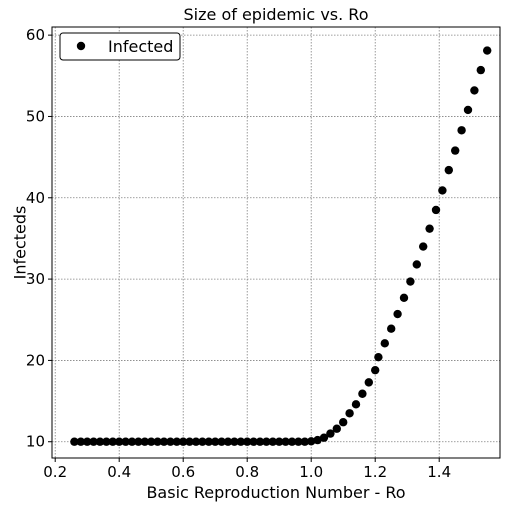  Describe the element at coordinates (35, 279) in the screenshot. I see `y-tick-label: 30` at that location.